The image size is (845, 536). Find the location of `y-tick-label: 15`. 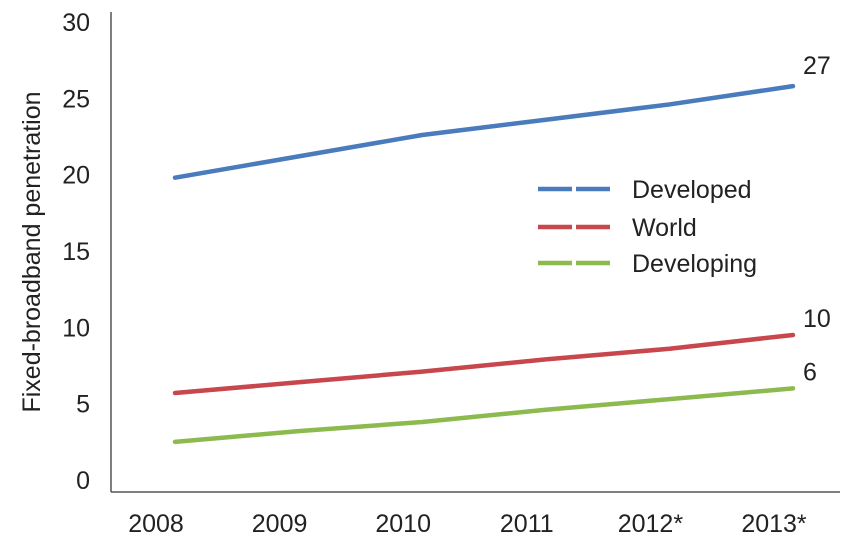

y-tick-label: 15 is located at coordinates (76, 252).